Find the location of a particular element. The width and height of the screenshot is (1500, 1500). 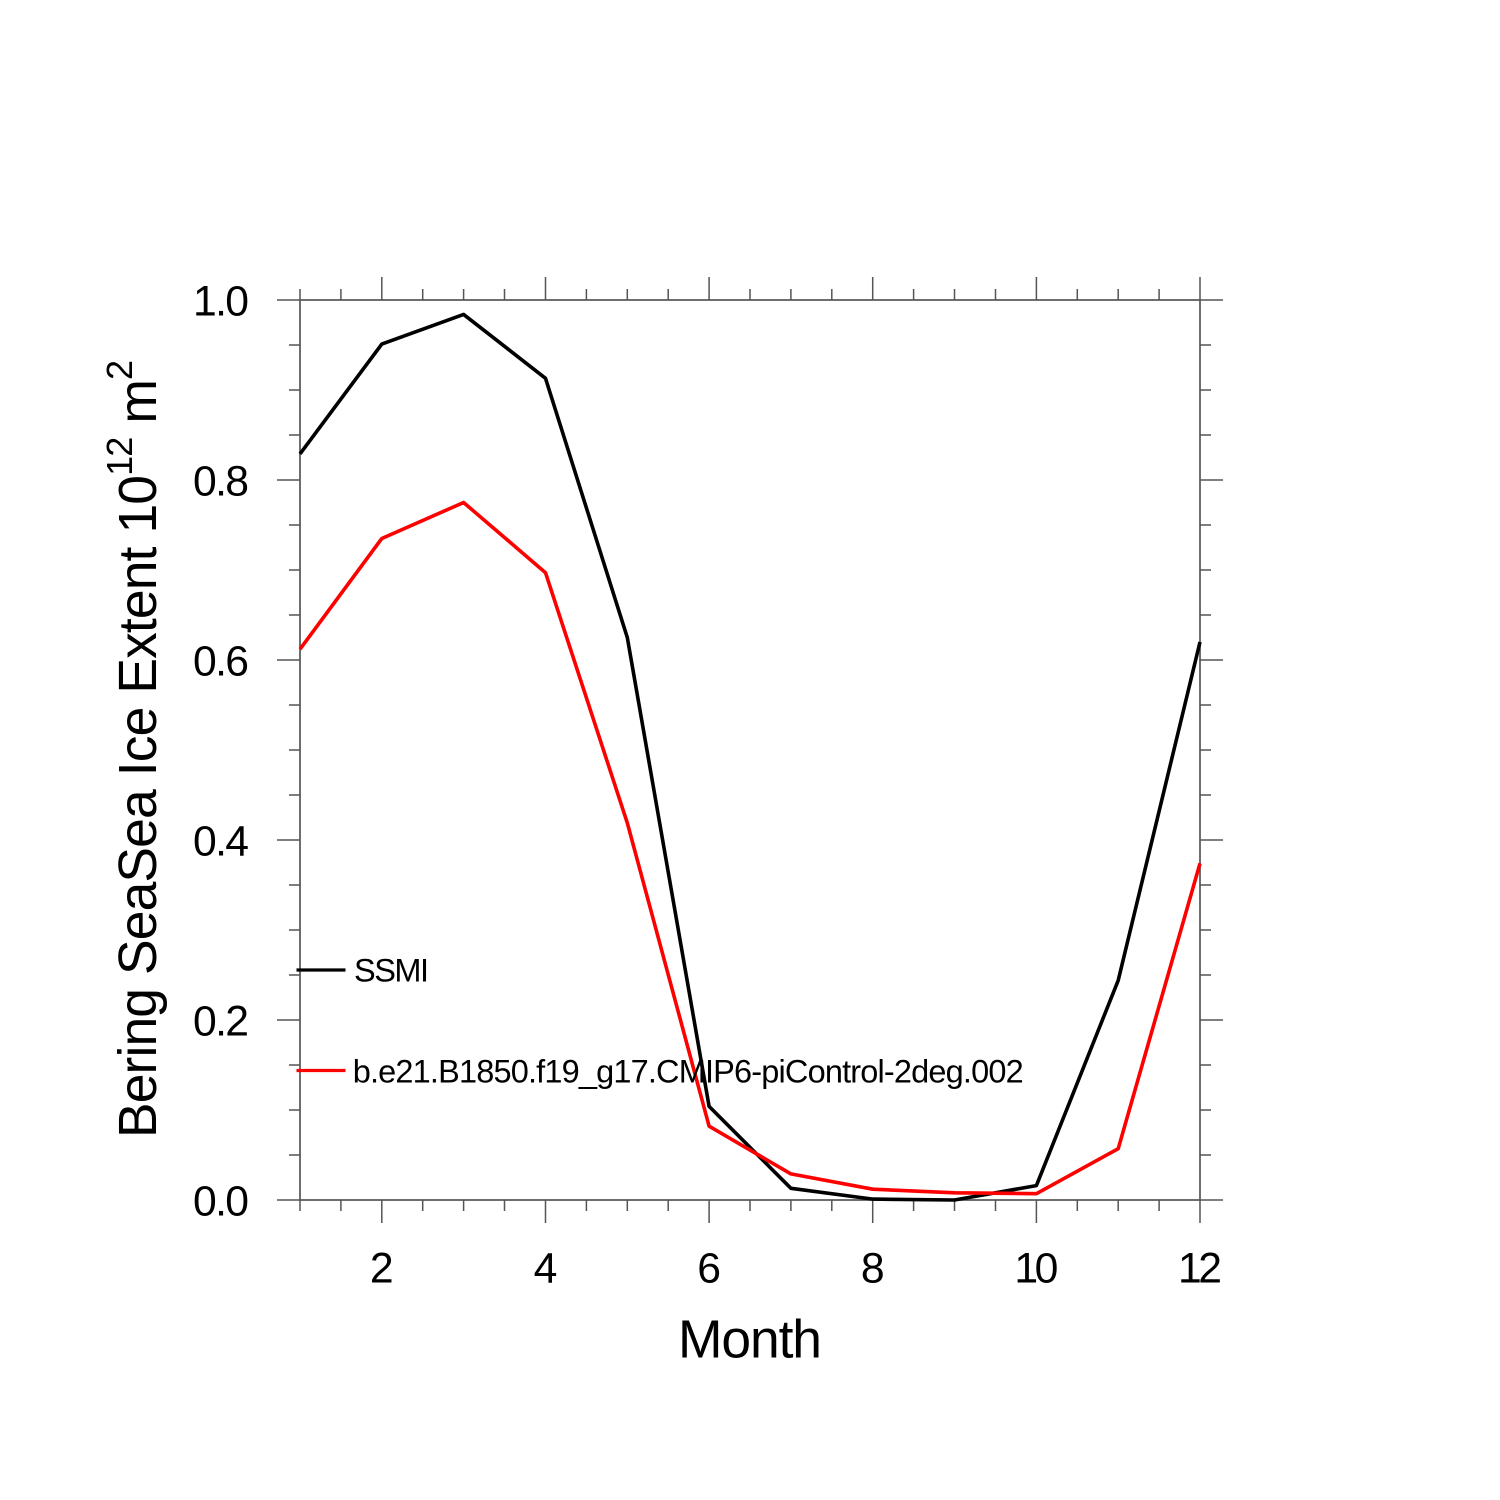

svg-text: 6 is located at coordinates (709, 1269).